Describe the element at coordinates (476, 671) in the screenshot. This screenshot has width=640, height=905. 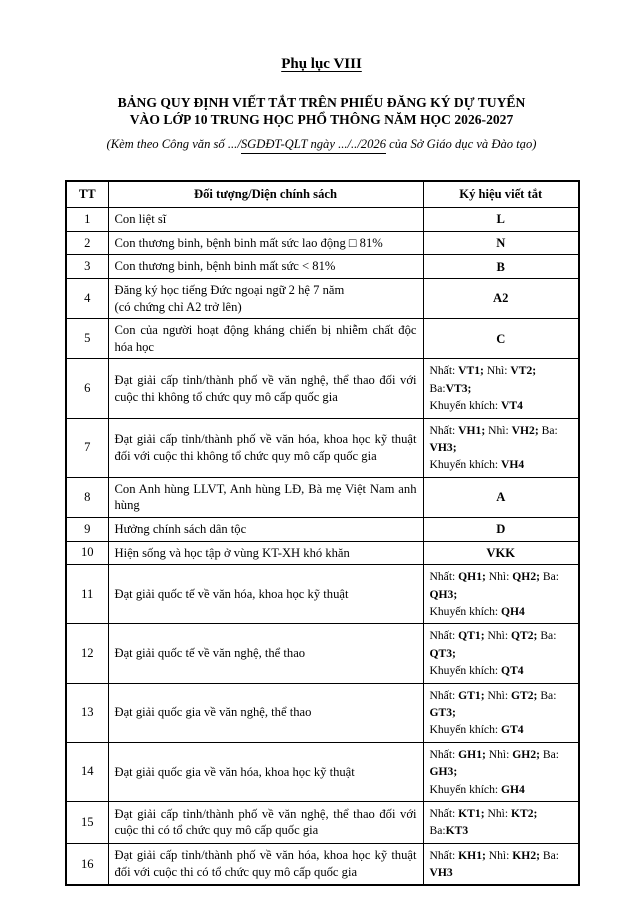
I see `abbreviation-text-line: Khuyến khích: QT4` at that location.